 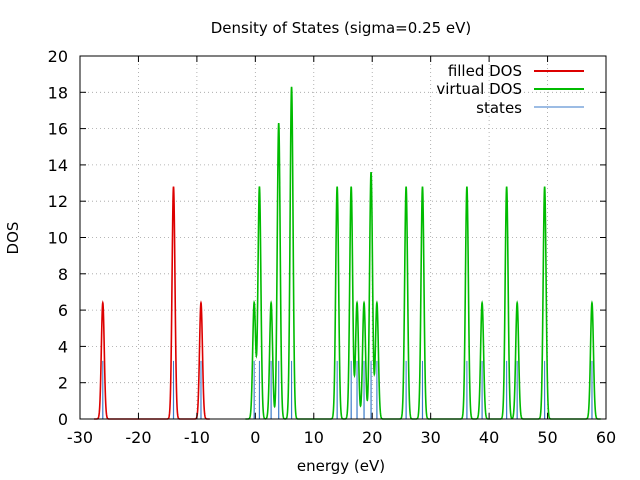 What do you see at coordinates (63, 419) in the screenshot?
I see `y-tick-label: 0` at bounding box center [63, 419].